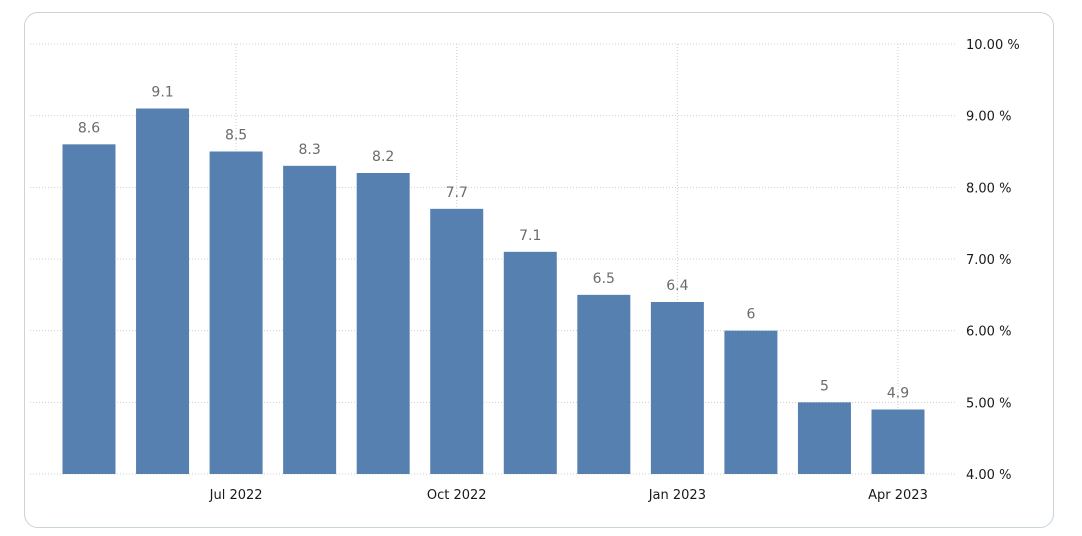  I want to click on data-label: 7.1, so click(530, 236).